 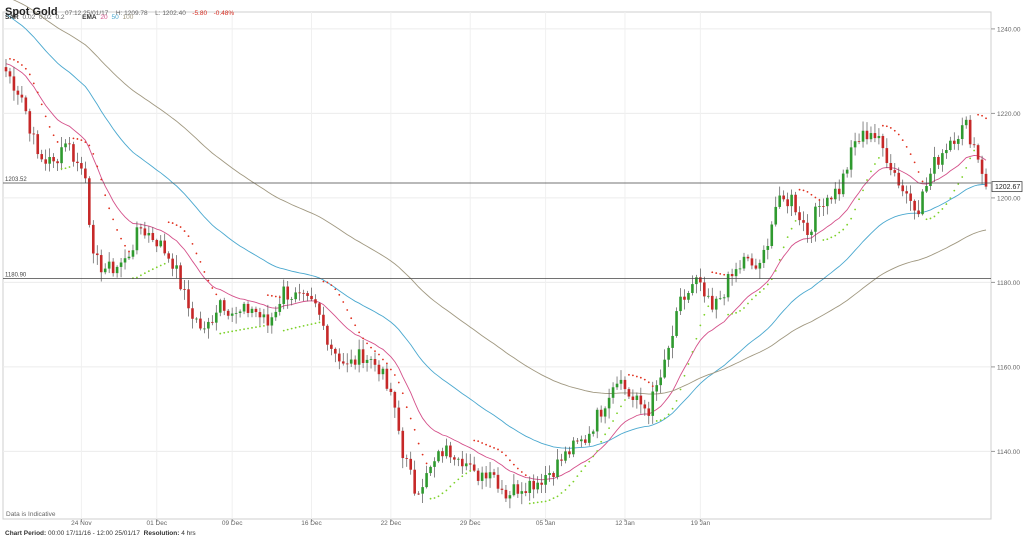 What do you see at coordinates (1007, 187) in the screenshot?
I see `current-price-box` at bounding box center [1007, 187].